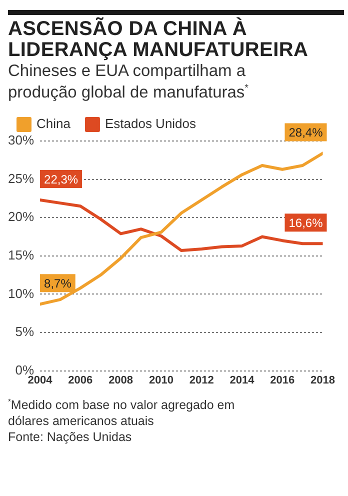  Describe the element at coordinates (159, 39) in the screenshot. I see `chart-title: ASCENSÃO DA CHINA À LIDERANÇA MANUFATUREIRA` at that location.